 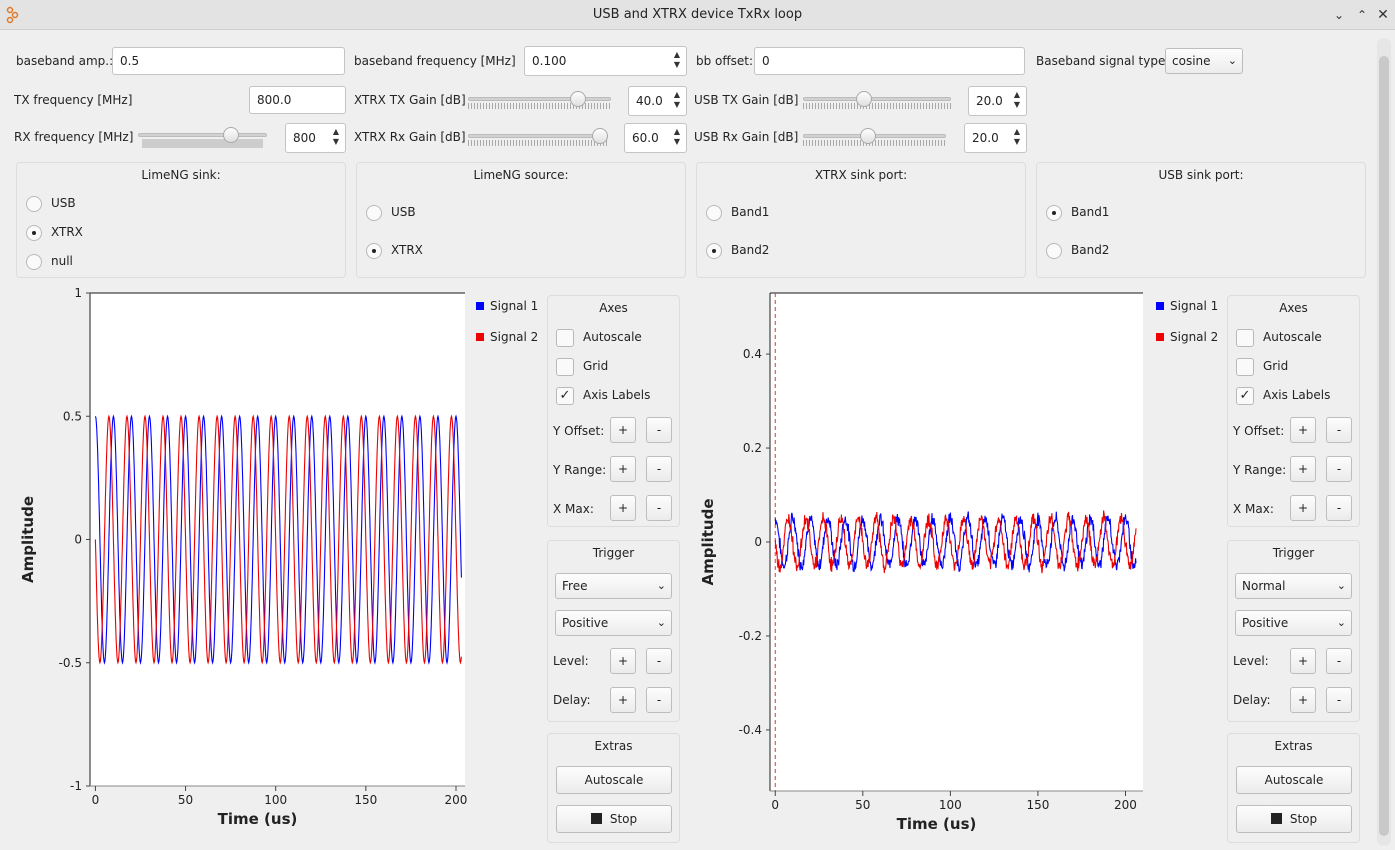 What do you see at coordinates (1339, 15) in the screenshot?
I see `minimize-icon: ⌄` at bounding box center [1339, 15].